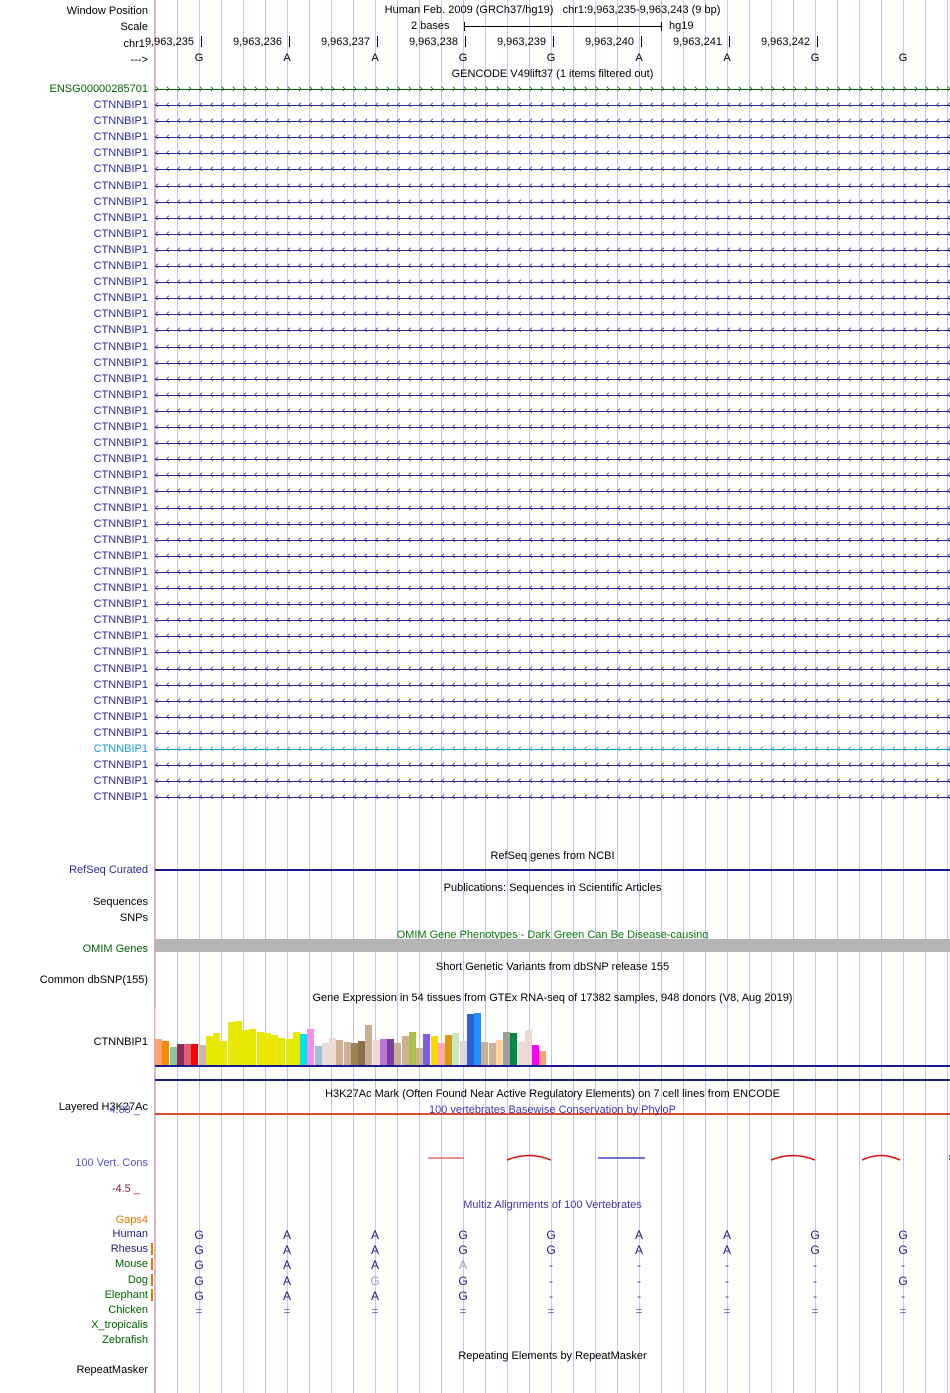  What do you see at coordinates (128, 1310) in the screenshot?
I see `species-label: Chicken` at bounding box center [128, 1310].